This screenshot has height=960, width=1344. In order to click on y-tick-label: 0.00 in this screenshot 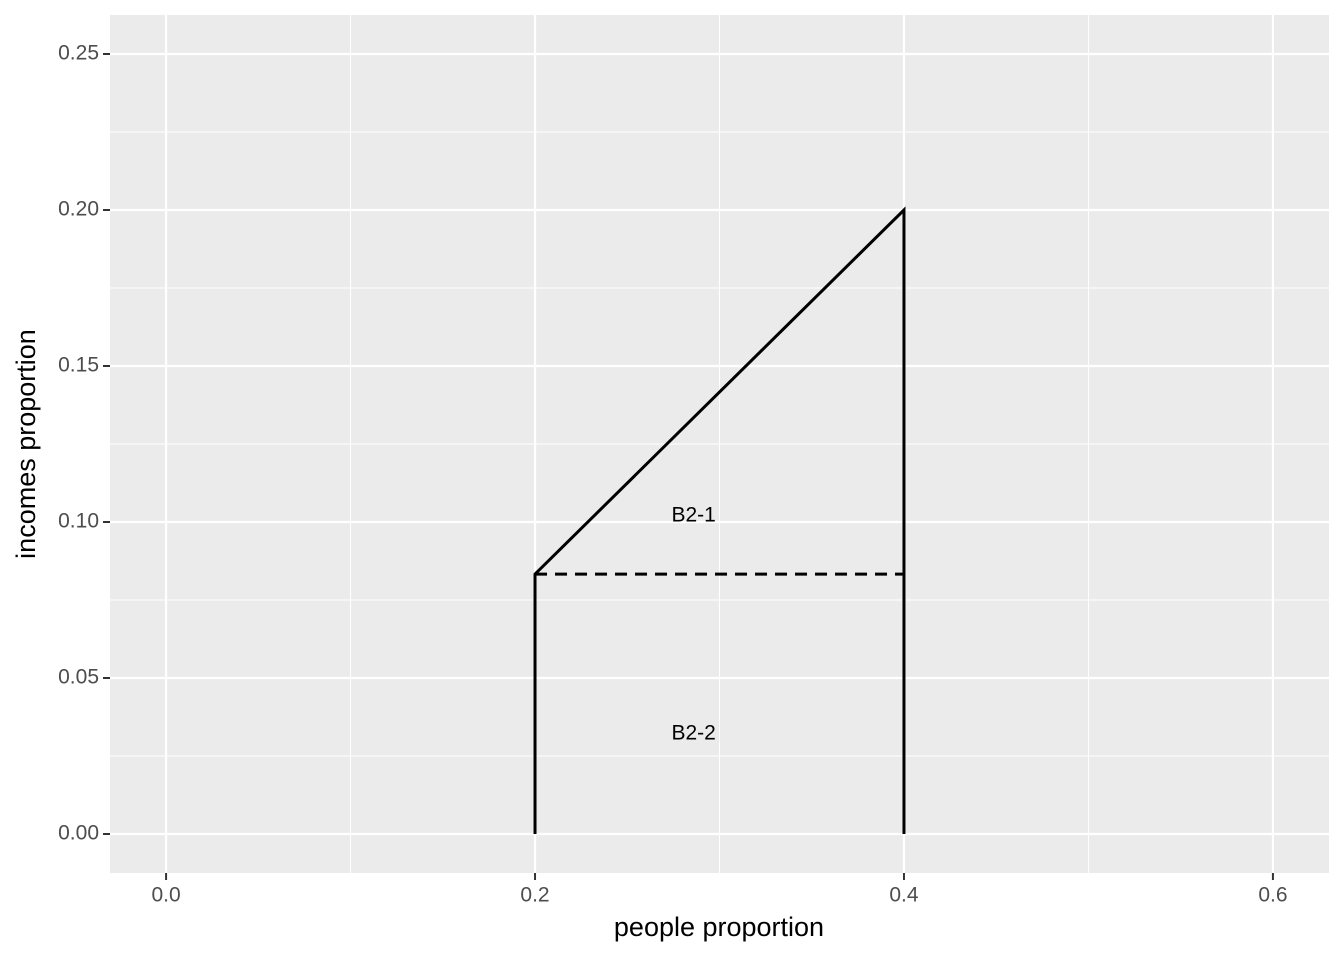, I will do `click(78, 833)`.